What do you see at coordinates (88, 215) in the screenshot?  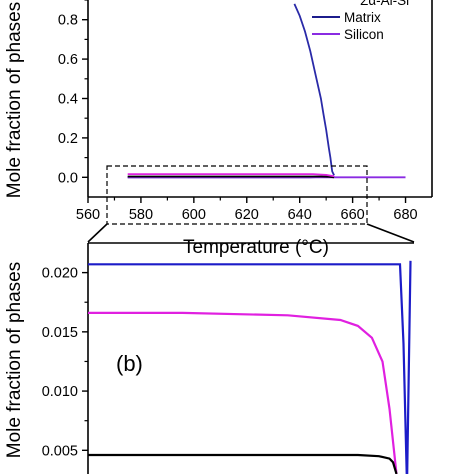 I see `top-x-tick-label: 560` at bounding box center [88, 215].